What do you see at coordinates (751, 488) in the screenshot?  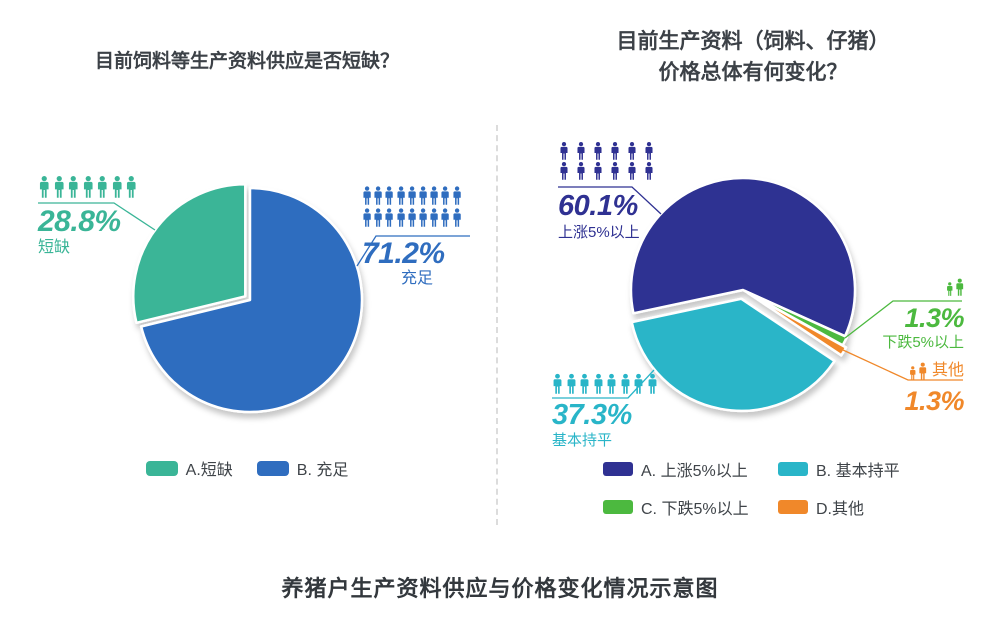 I see `right-legend: A. 上涨5%以上 B. 基本持平 C. 下跌5%以上 D.其他` at bounding box center [751, 488].